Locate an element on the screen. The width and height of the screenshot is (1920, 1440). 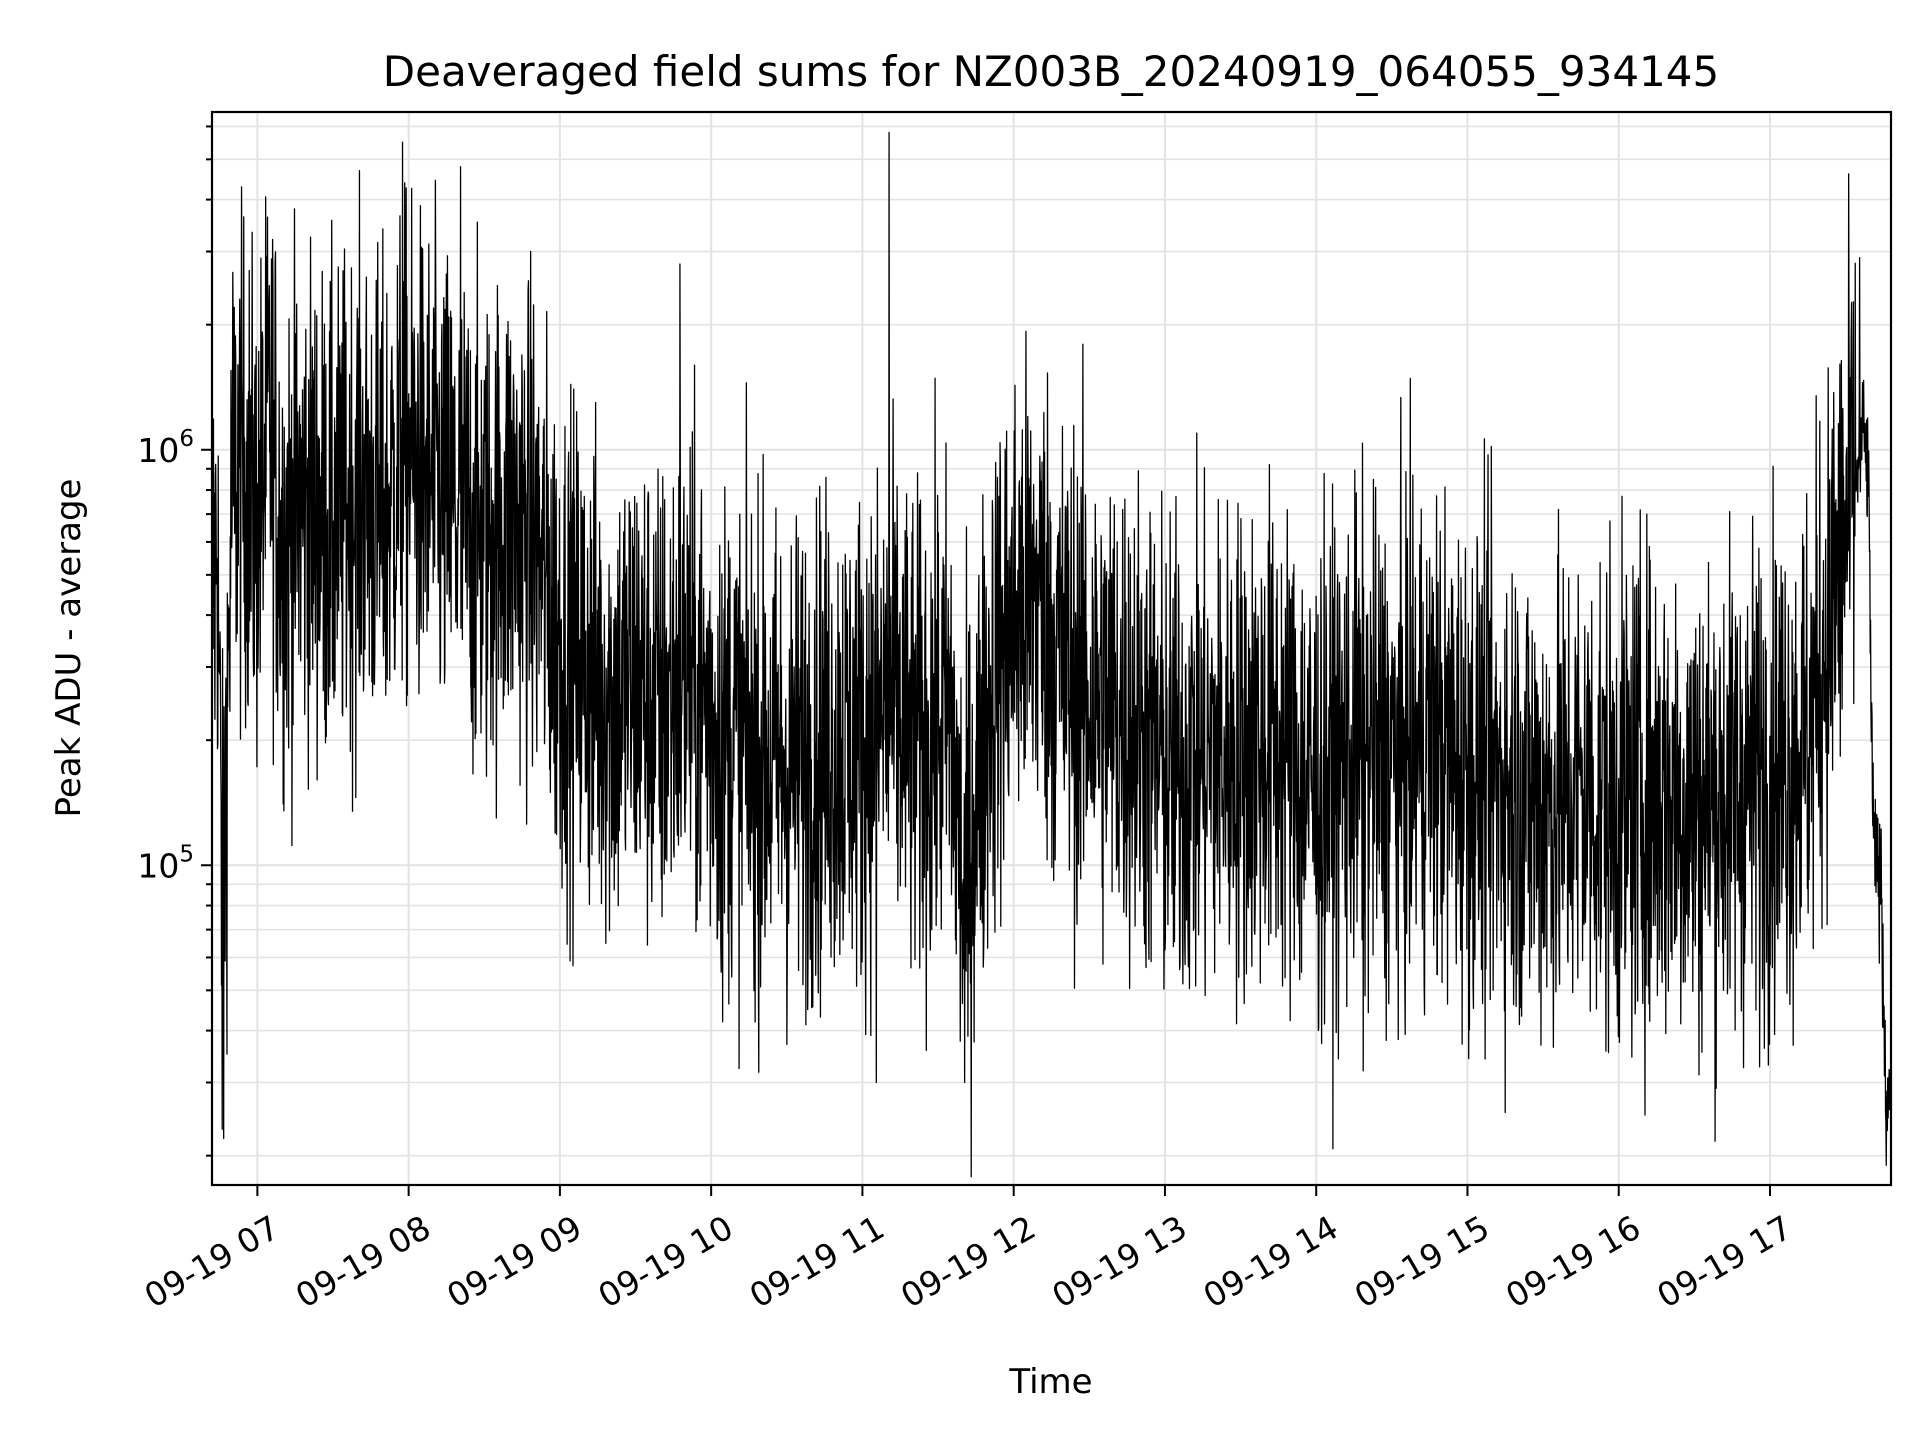
x-axis-label: Time is located at coordinates (1050, 1382).